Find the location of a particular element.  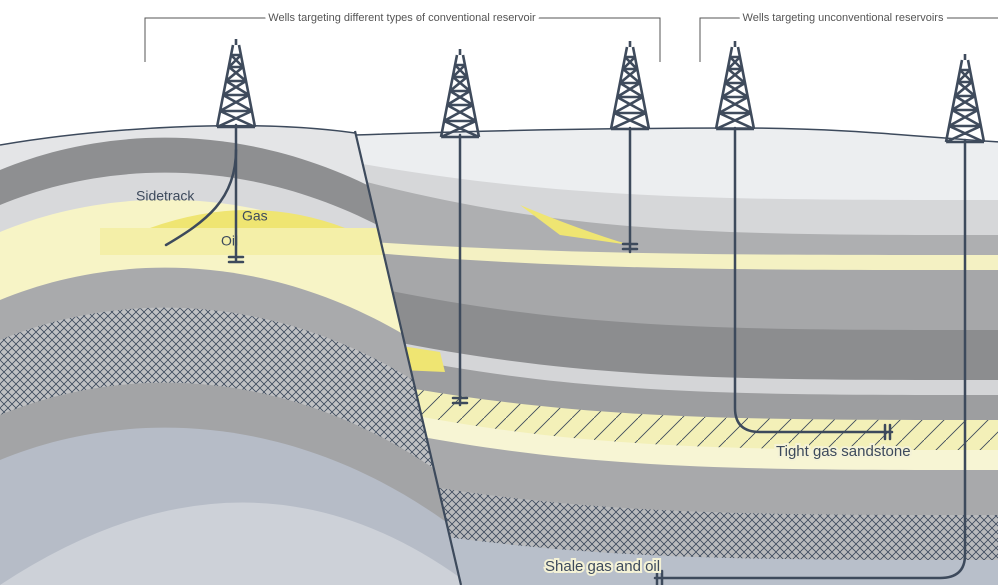

gas-zone is located at coordinates (575, 225).